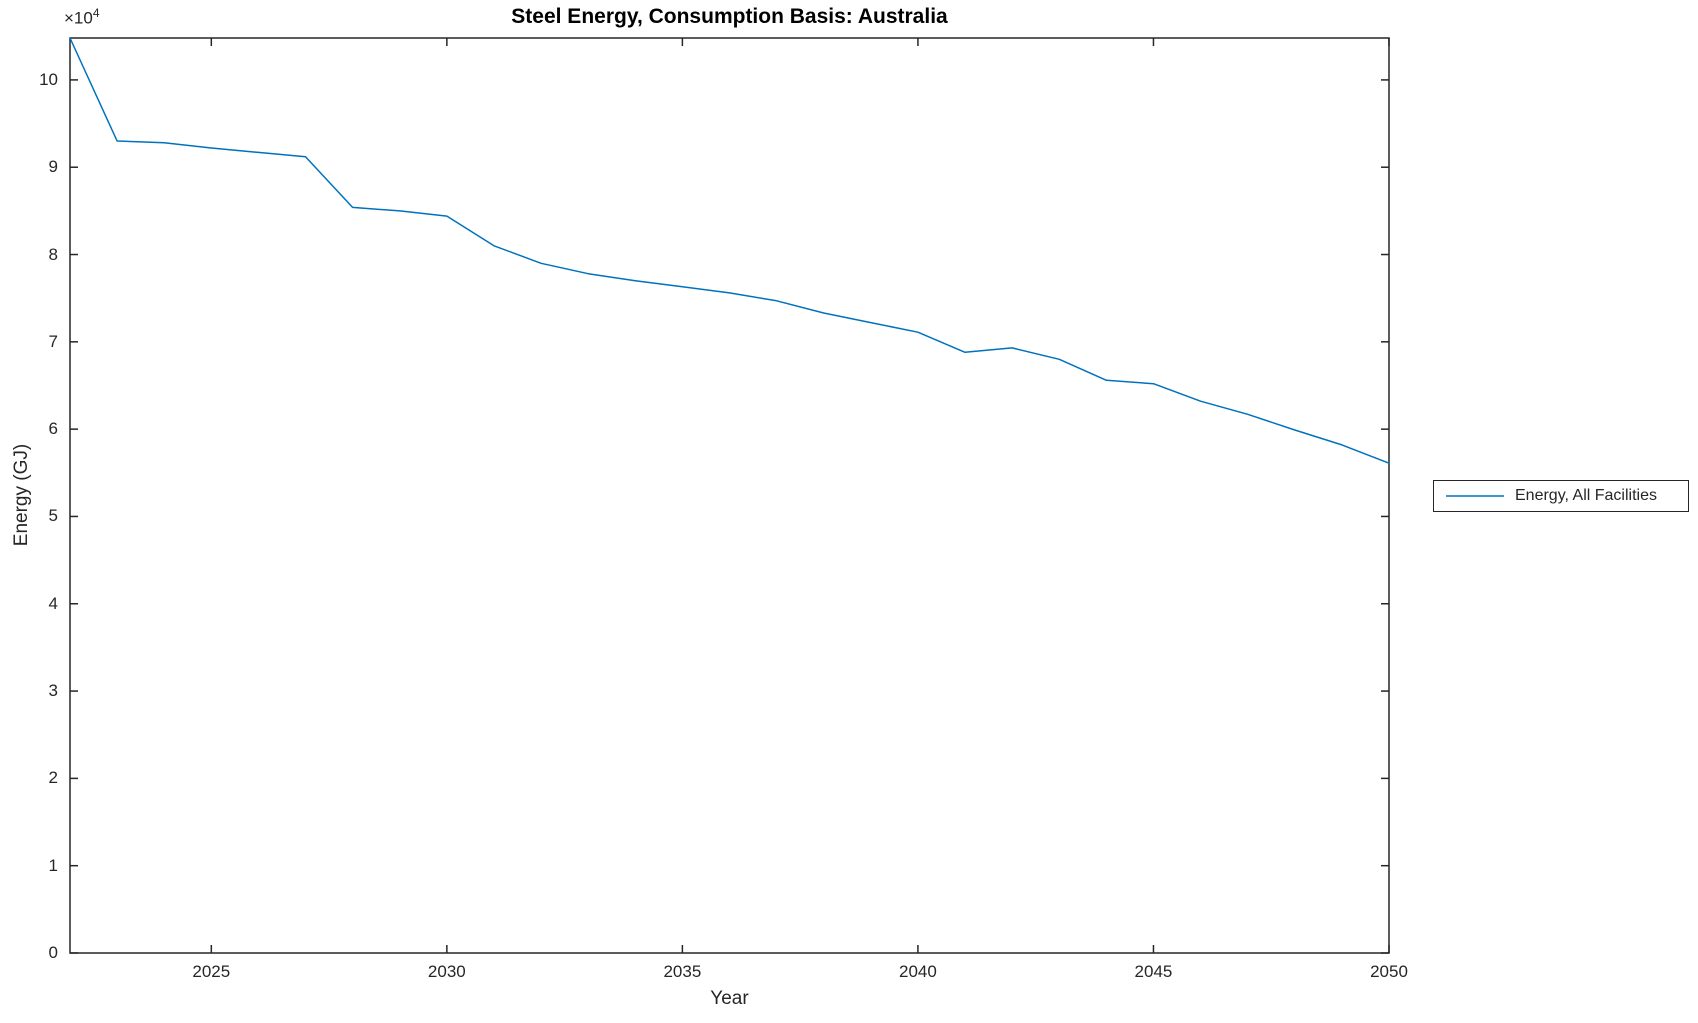 This screenshot has width=1698, height=1023. Describe the element at coordinates (53, 254) in the screenshot. I see `y-tick-label: 8` at that location.